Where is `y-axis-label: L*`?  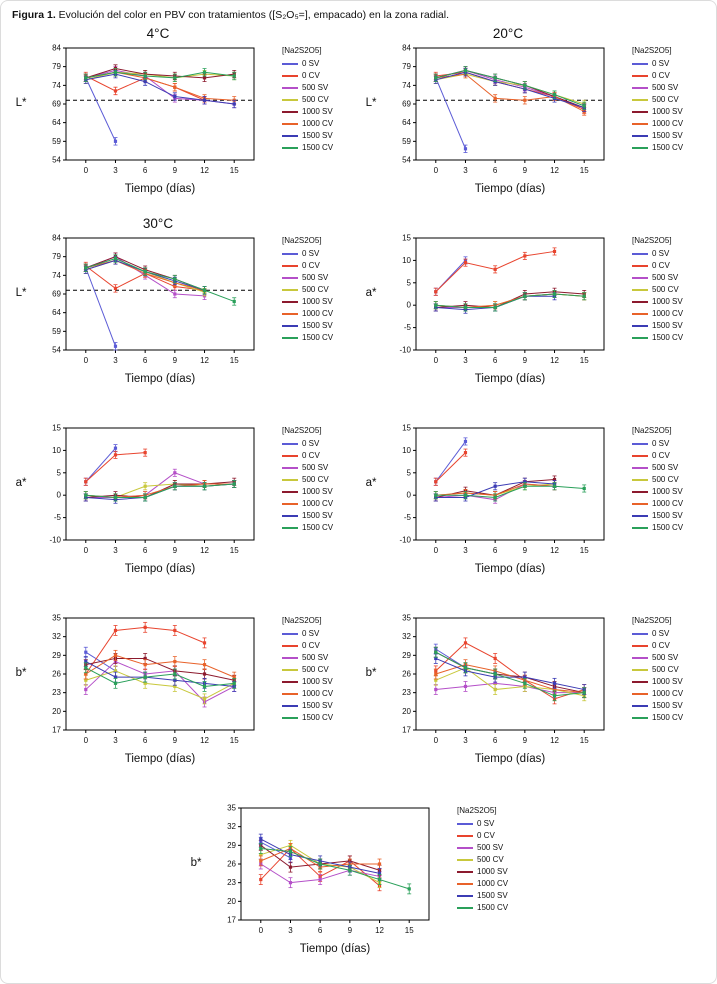 y-axis-label: L* is located at coordinates (21, 103).